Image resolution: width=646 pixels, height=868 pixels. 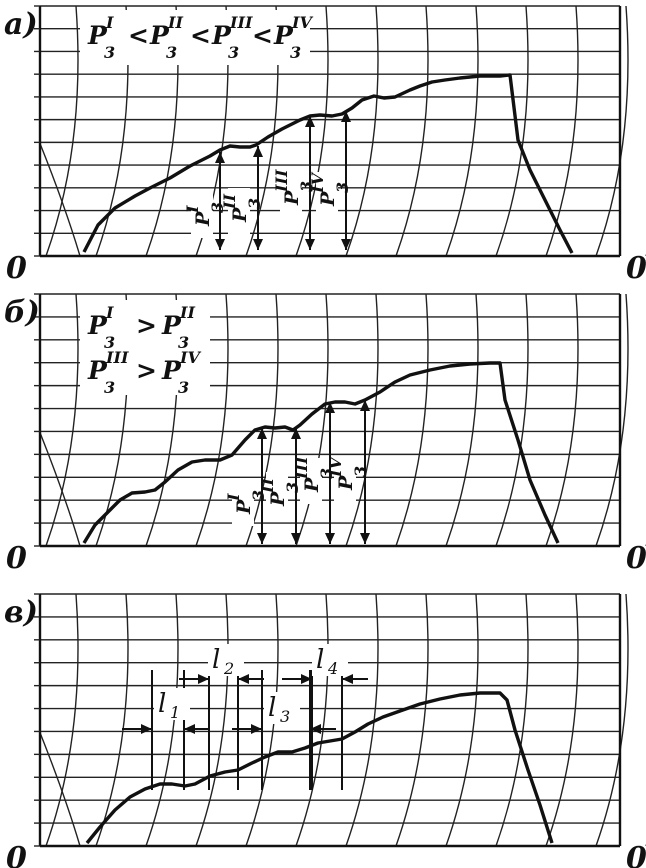 I want to click on interval-subscript: 4, so click(x=332, y=668).